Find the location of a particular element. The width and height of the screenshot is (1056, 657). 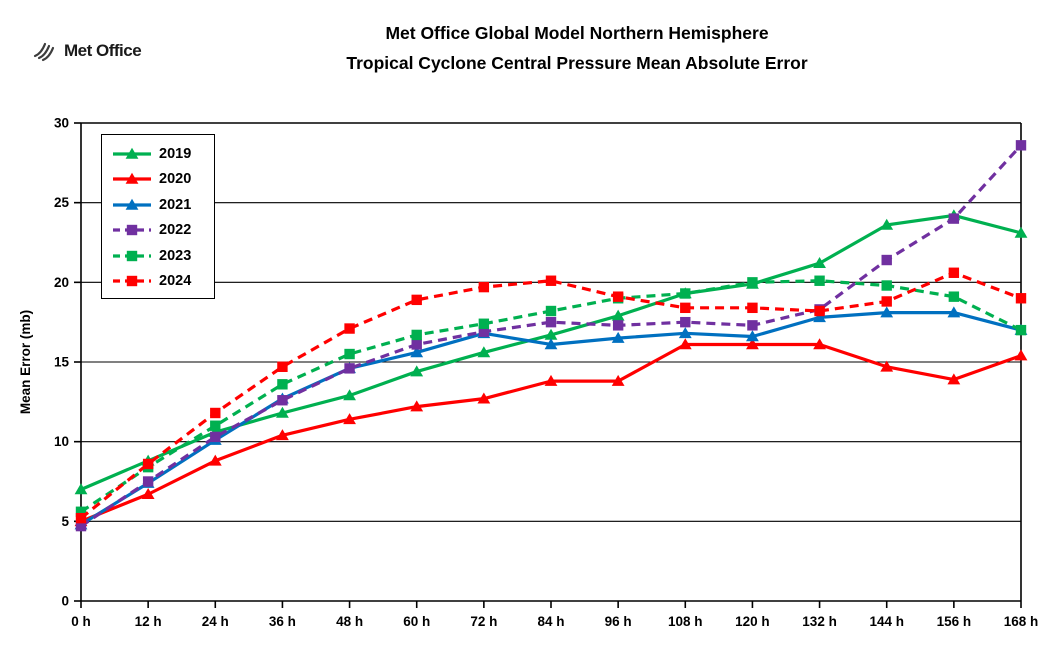

legend-sample-2020 is located at coordinates (132, 178).